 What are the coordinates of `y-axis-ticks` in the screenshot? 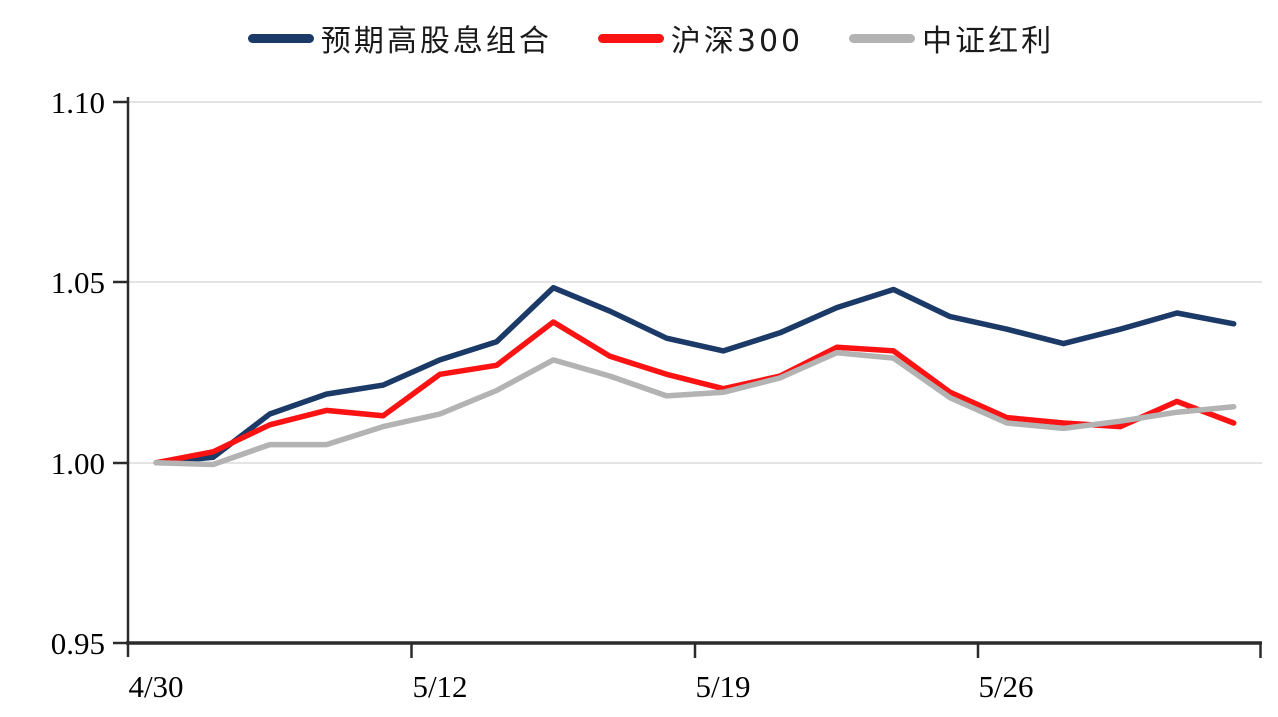 It's located at (121, 372).